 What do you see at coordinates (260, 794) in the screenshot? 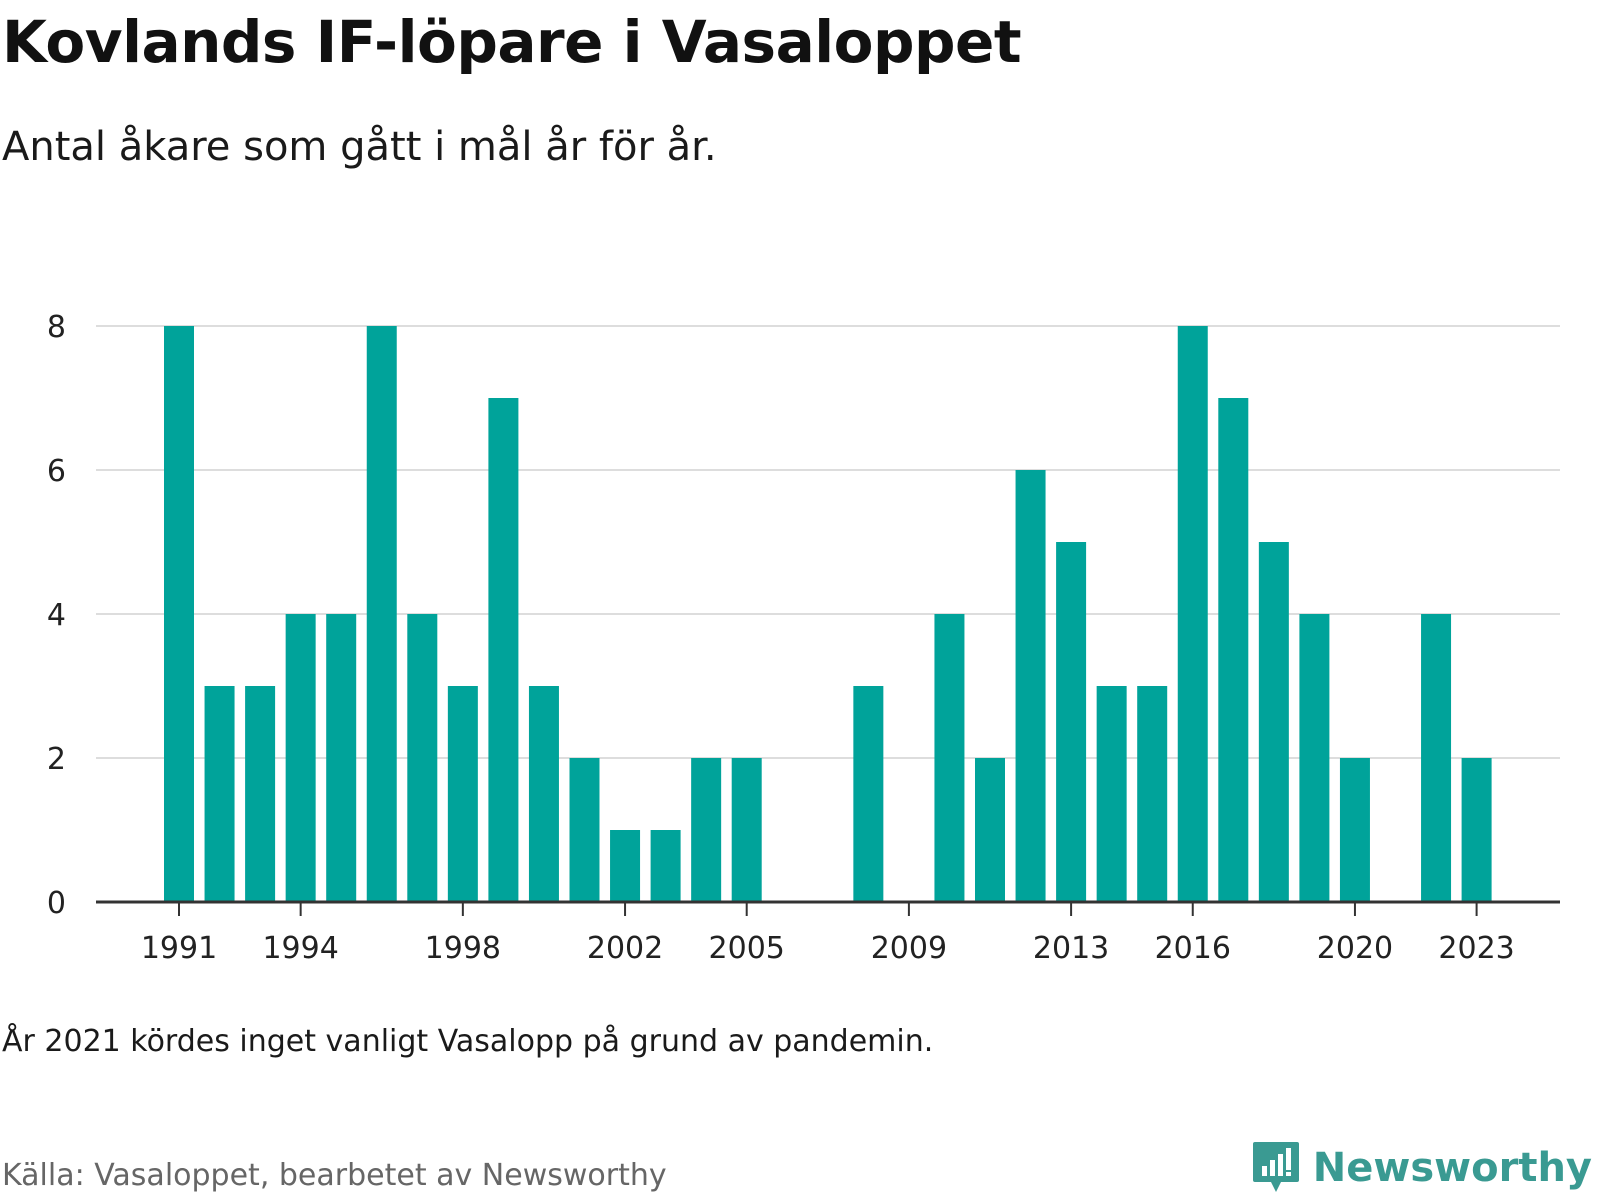
I see `bar-1993` at bounding box center [260, 794].